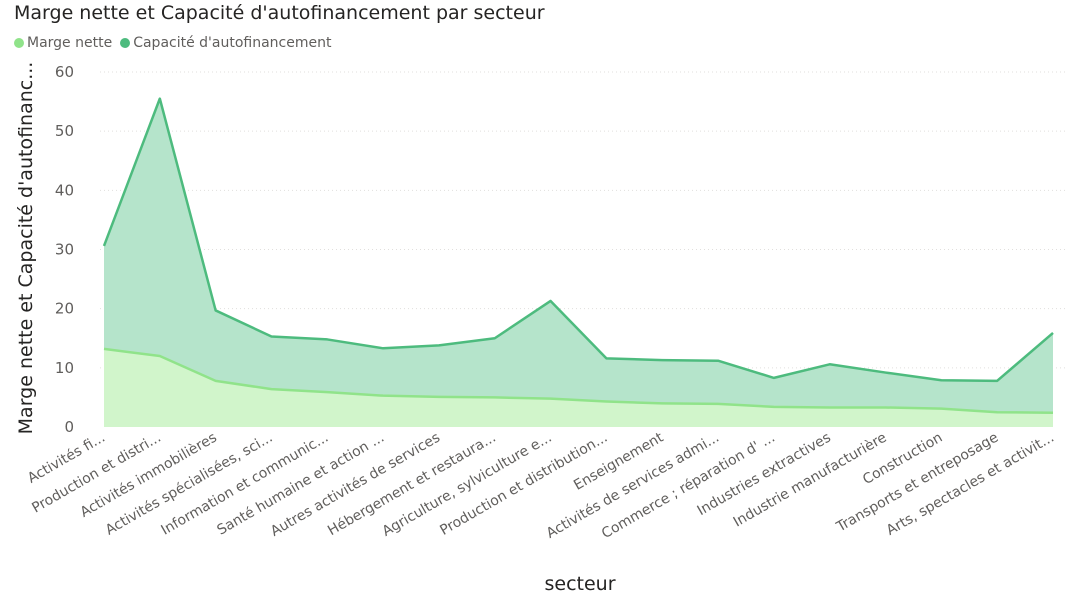 The image size is (1069, 602). Describe the element at coordinates (69, 427) in the screenshot. I see `y-tick-label: 0` at that location.